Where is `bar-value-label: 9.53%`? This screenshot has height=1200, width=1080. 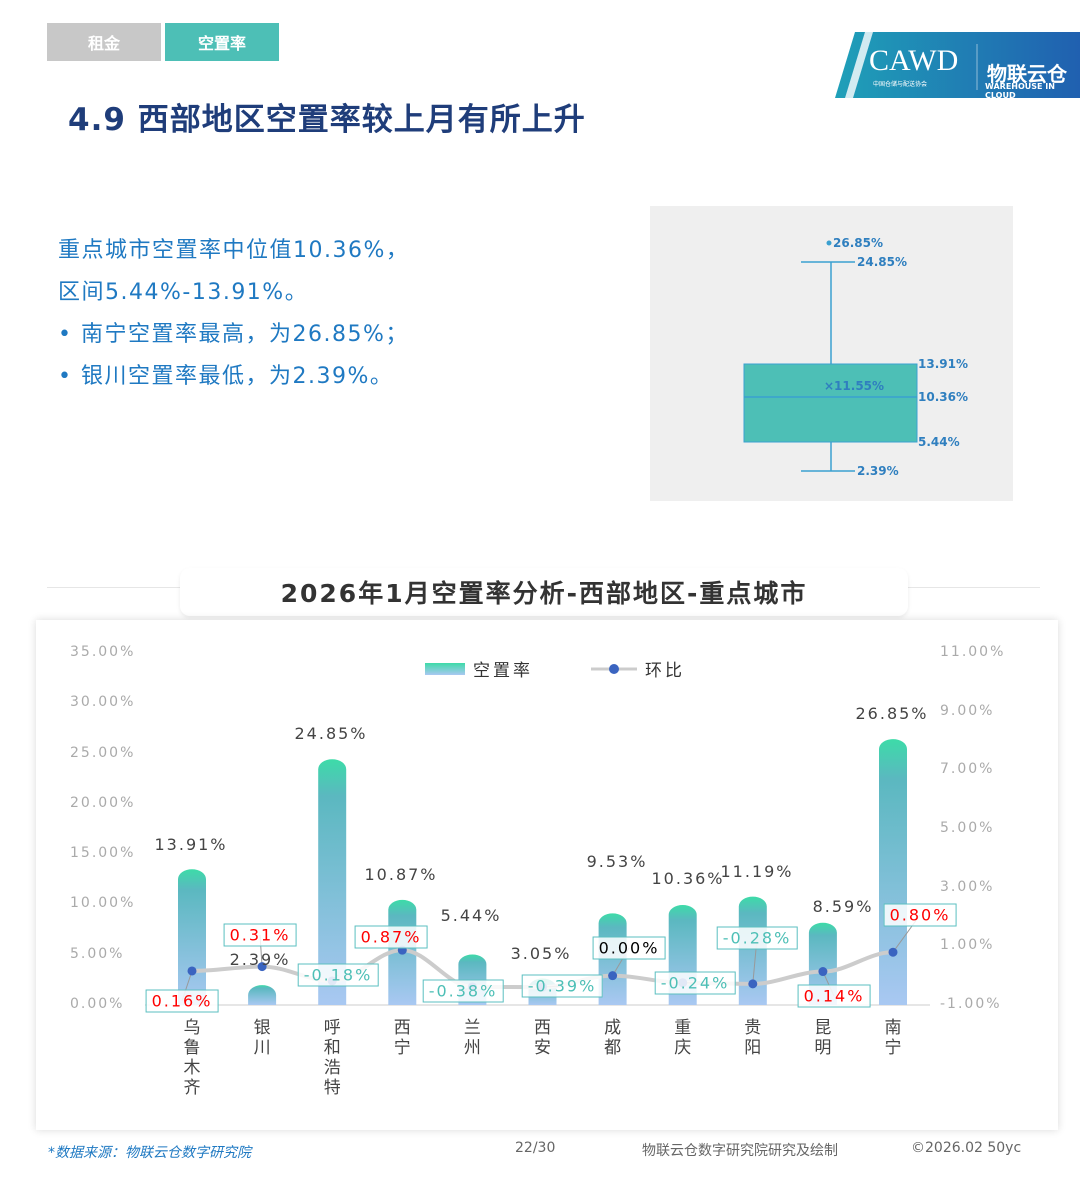
bar-value-label: 9.53% is located at coordinates (617, 861).